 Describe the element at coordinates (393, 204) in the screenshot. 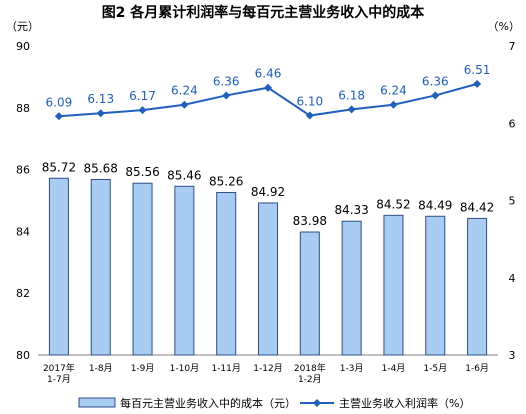

I see `bar-data-label: 84.52` at that location.